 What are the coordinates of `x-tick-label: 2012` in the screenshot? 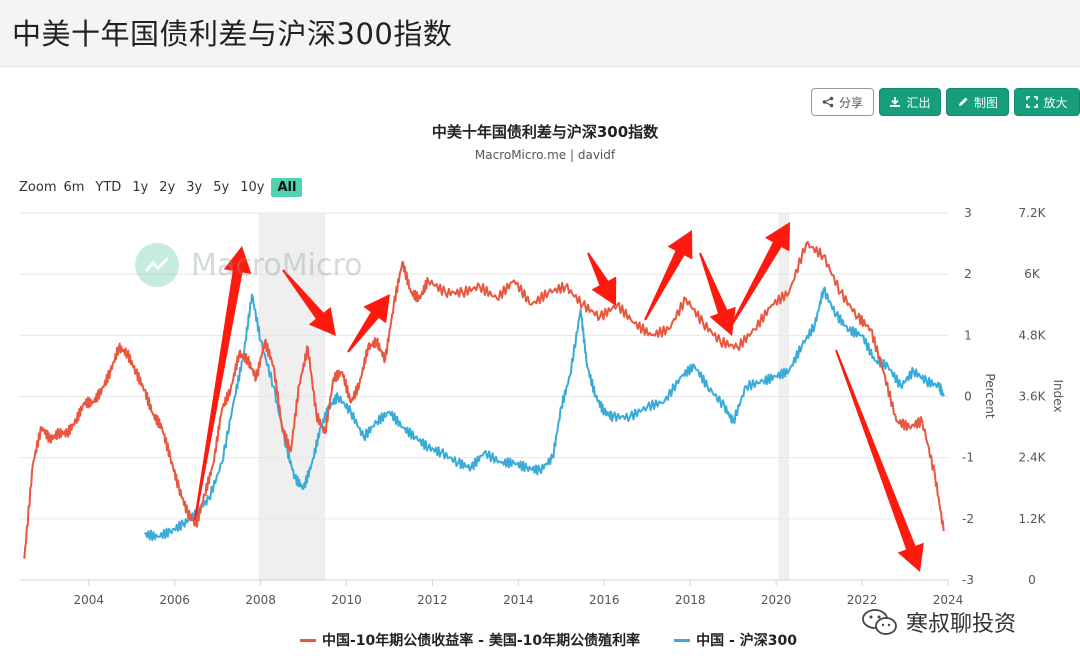 It's located at (432, 600).